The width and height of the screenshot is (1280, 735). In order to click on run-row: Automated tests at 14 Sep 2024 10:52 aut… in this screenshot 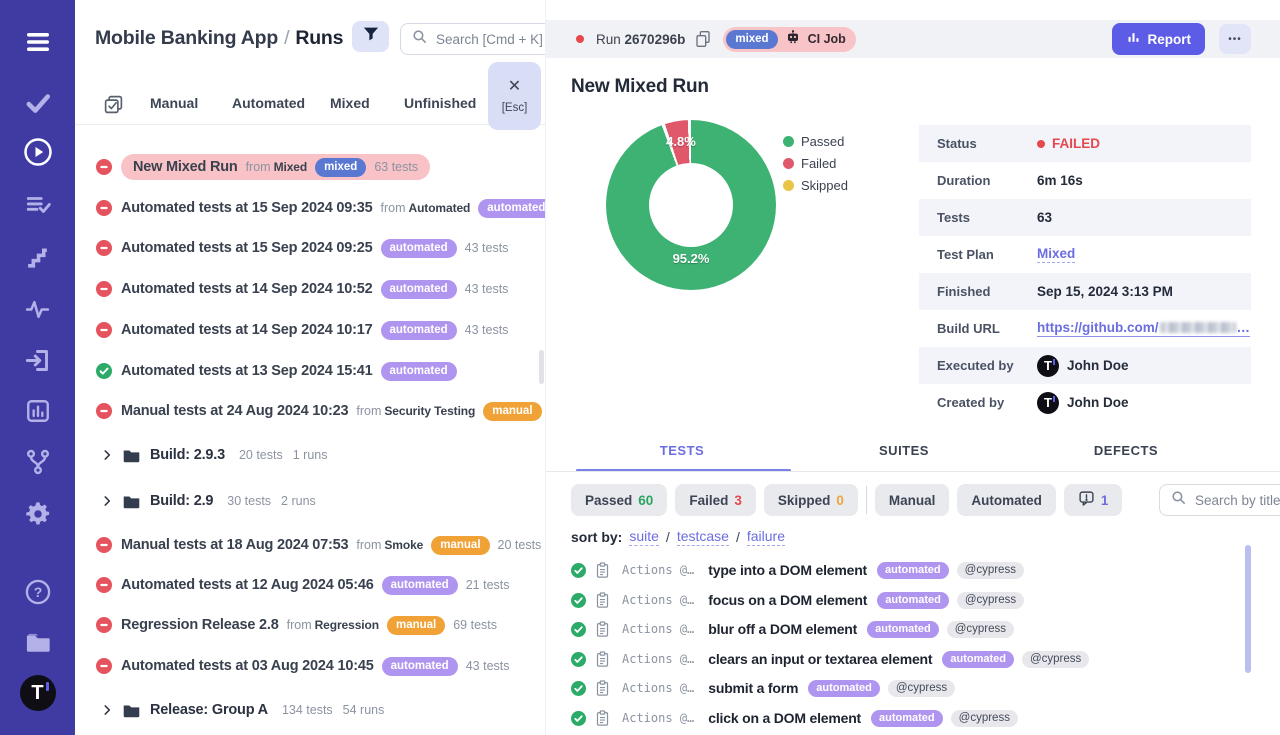, I will do `click(310, 289)`.